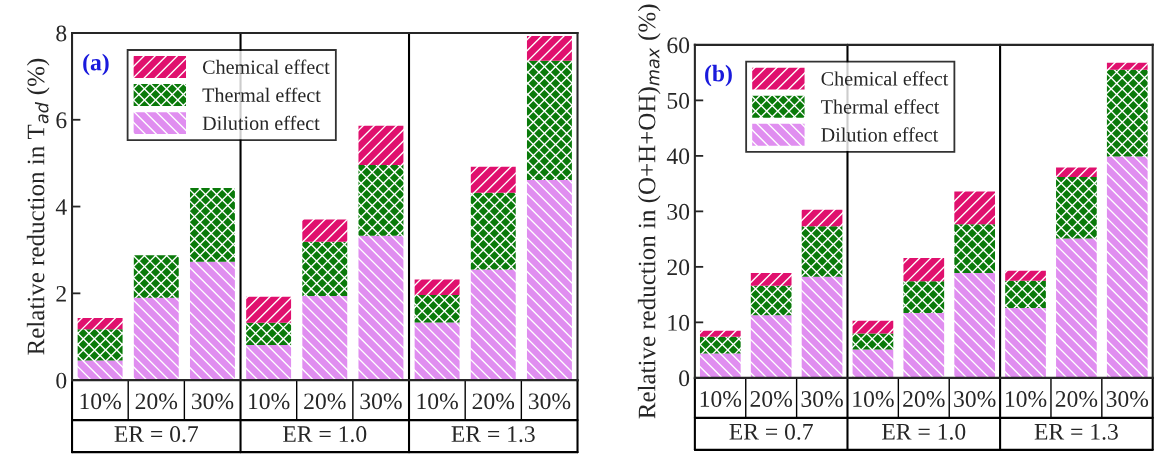  Describe the element at coordinates (38, 206) in the screenshot. I see `y-axis-title: Relative reduction in T$_{ad}$ (%)` at that location.